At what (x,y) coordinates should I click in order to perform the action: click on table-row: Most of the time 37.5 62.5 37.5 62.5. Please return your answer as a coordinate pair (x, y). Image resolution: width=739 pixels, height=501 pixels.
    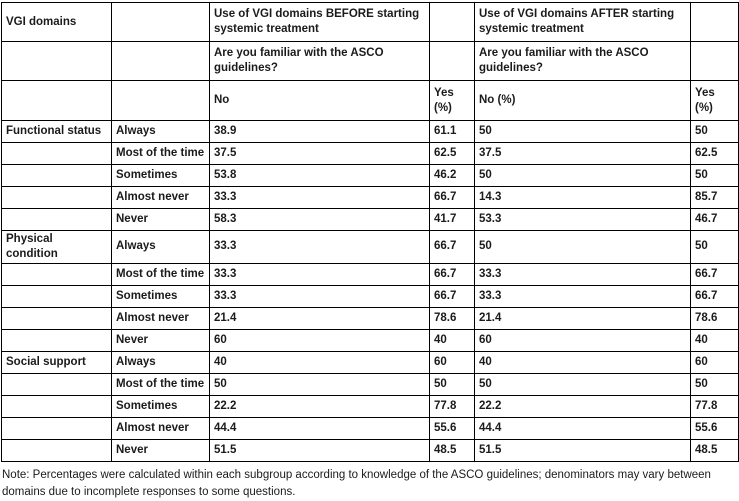
    Looking at the image, I should click on (370, 153).